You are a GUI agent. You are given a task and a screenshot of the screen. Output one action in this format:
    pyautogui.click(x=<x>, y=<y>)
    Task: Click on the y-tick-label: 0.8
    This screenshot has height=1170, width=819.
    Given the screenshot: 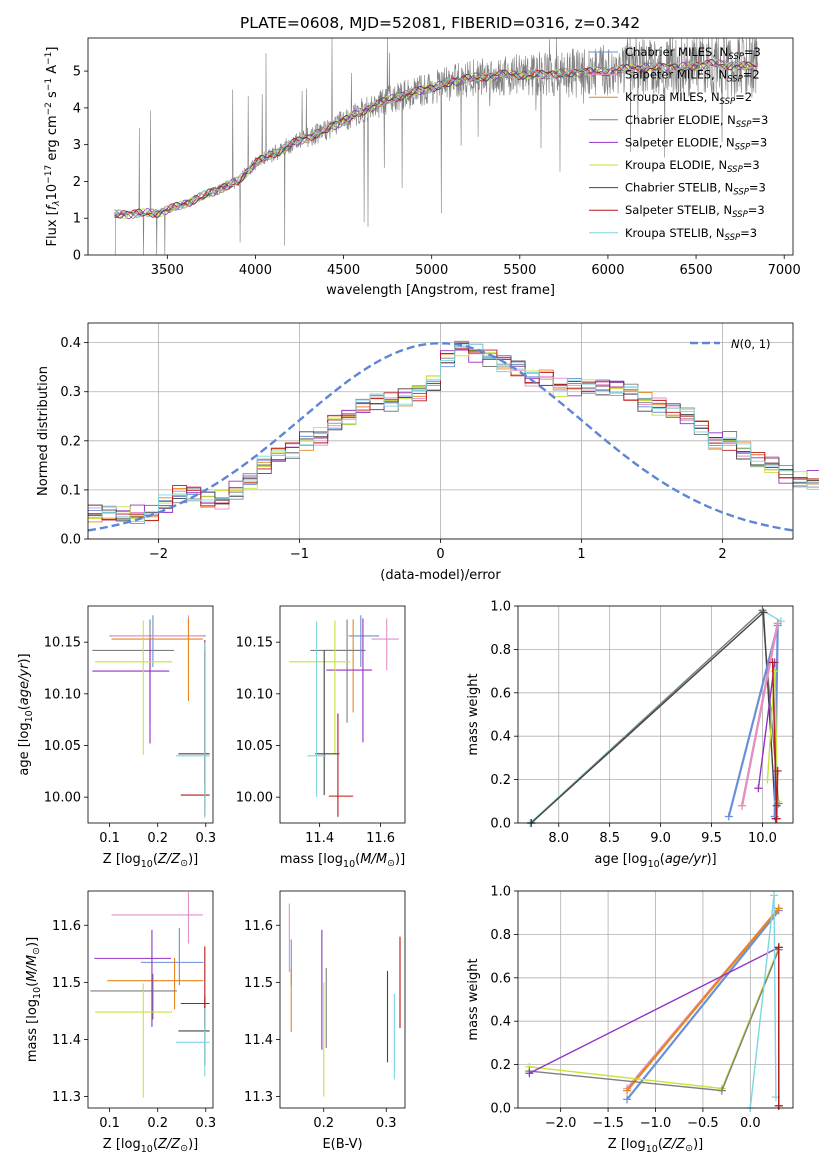 What is the action you would take?
    pyautogui.click(x=500, y=935)
    